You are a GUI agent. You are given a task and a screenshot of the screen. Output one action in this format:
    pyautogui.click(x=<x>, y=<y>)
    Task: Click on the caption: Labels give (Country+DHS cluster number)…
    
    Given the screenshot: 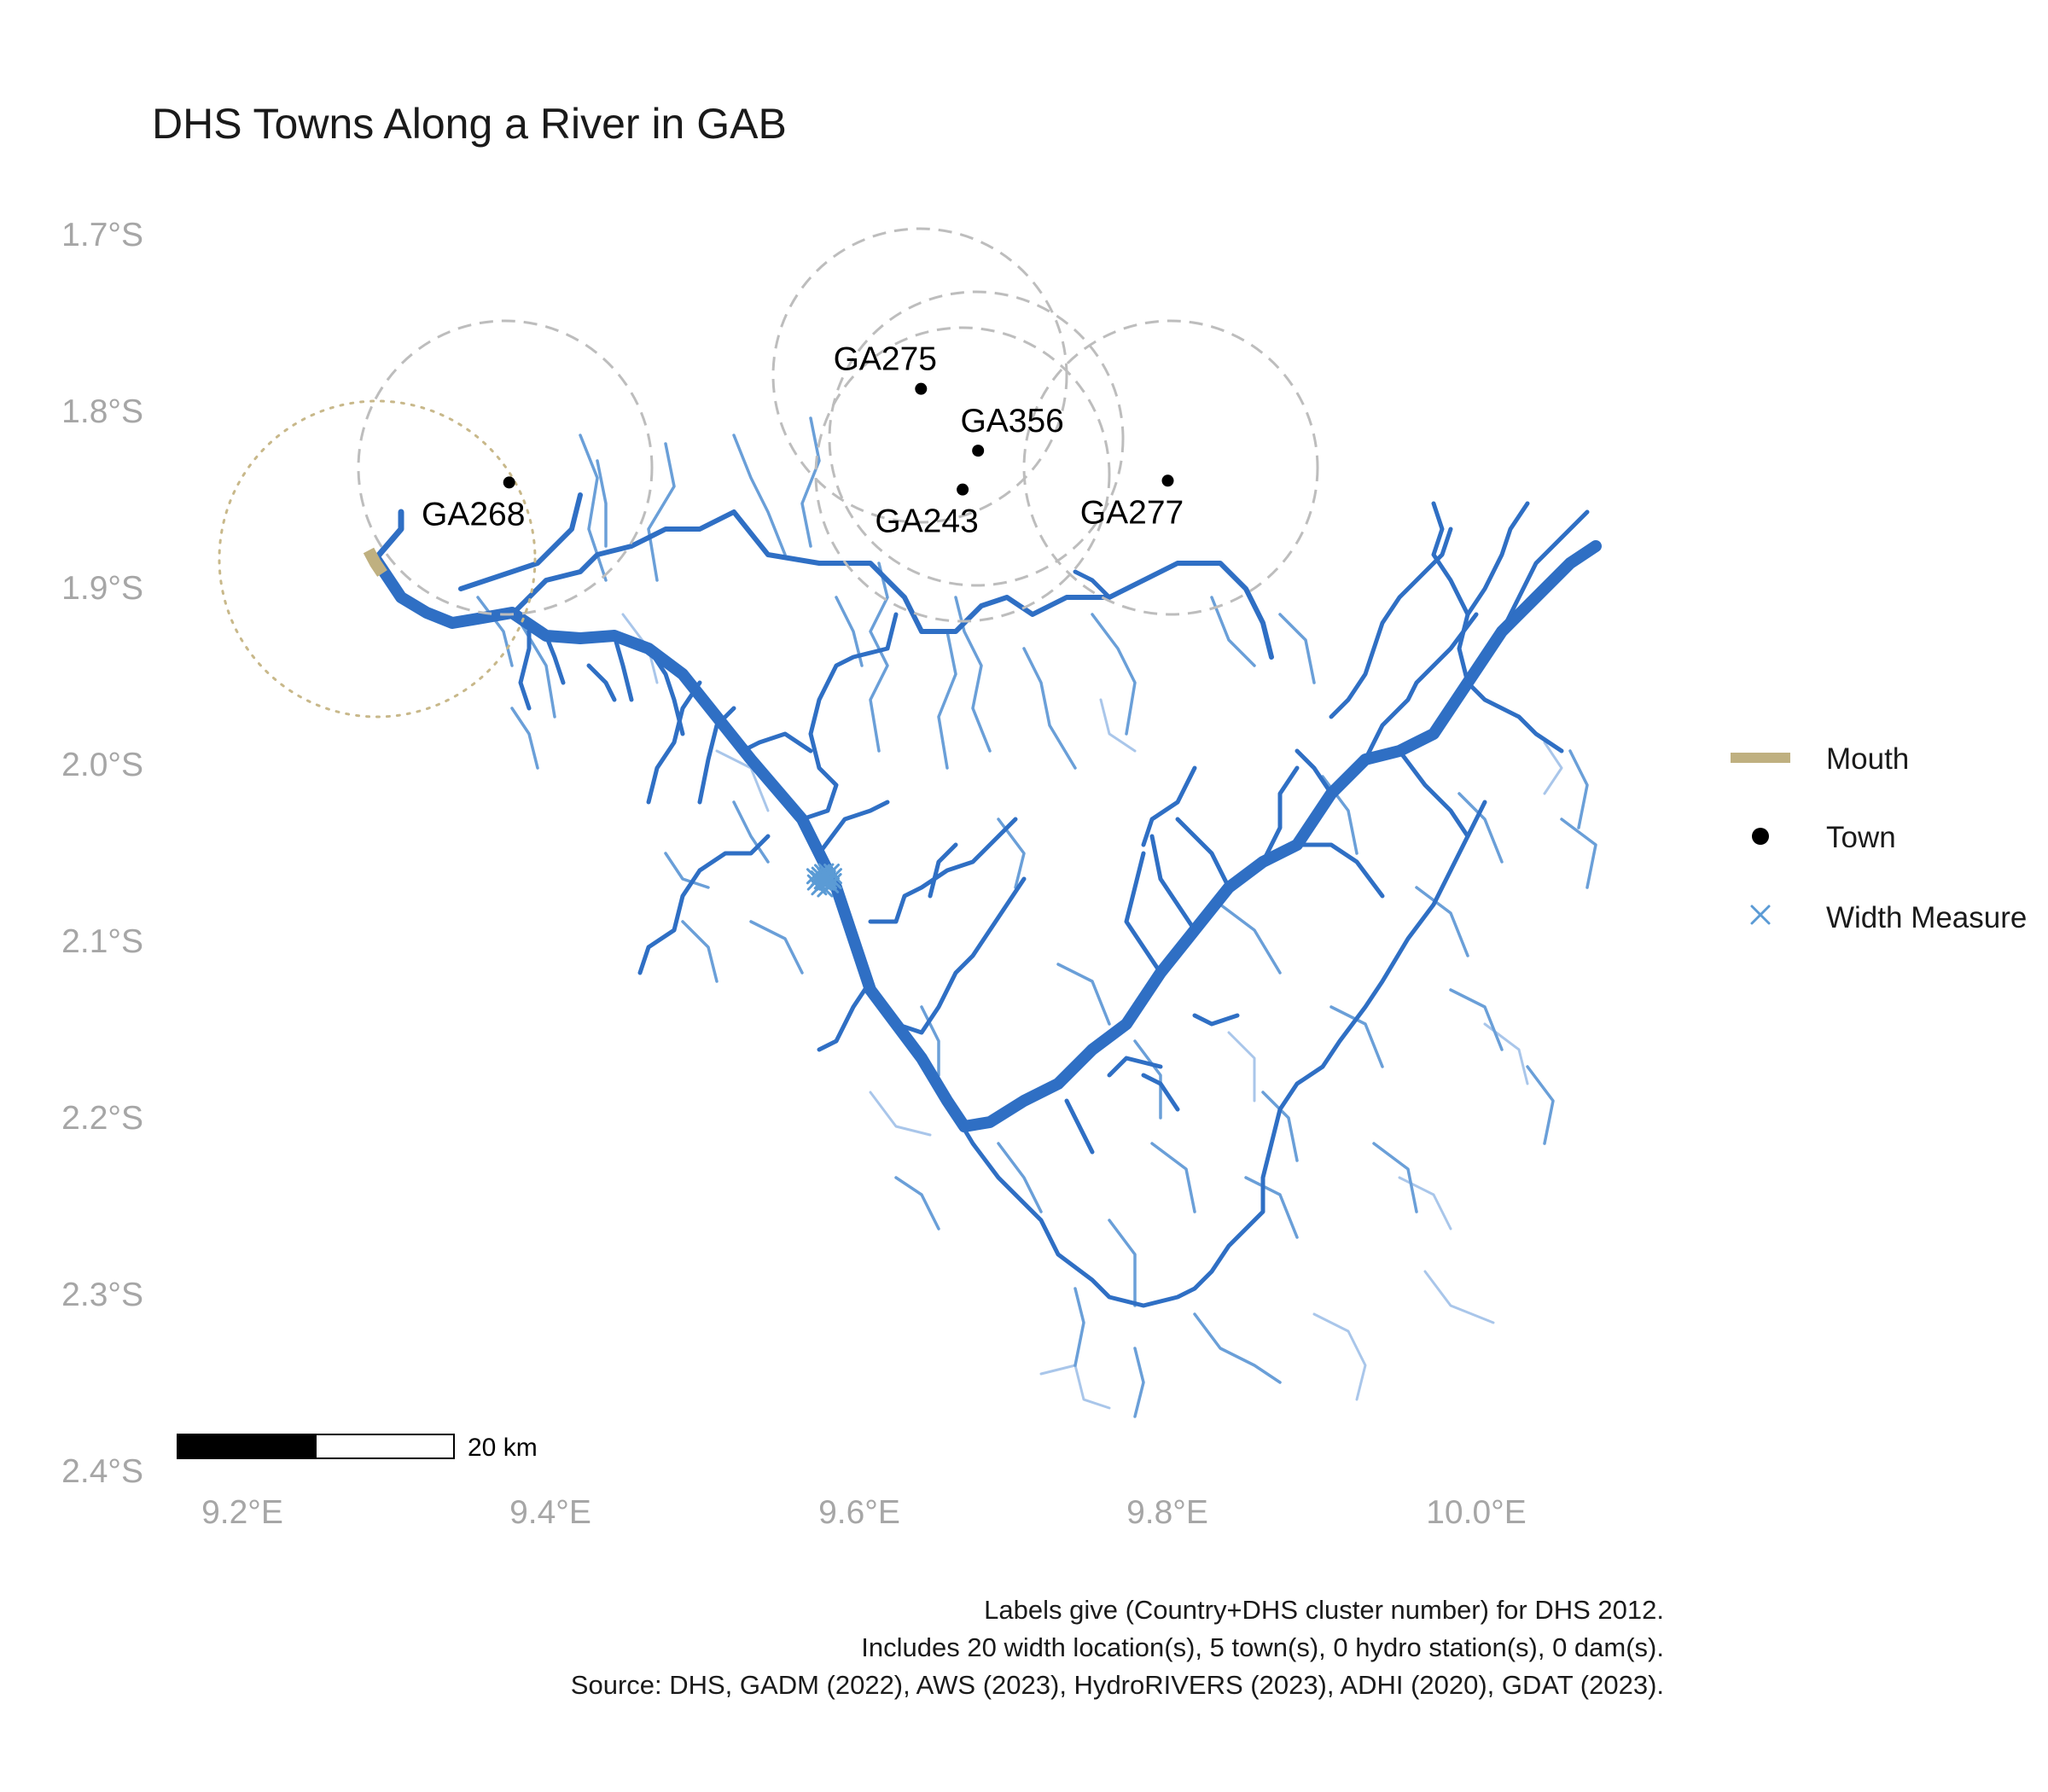 What is the action you would take?
    pyautogui.click(x=1117, y=1647)
    